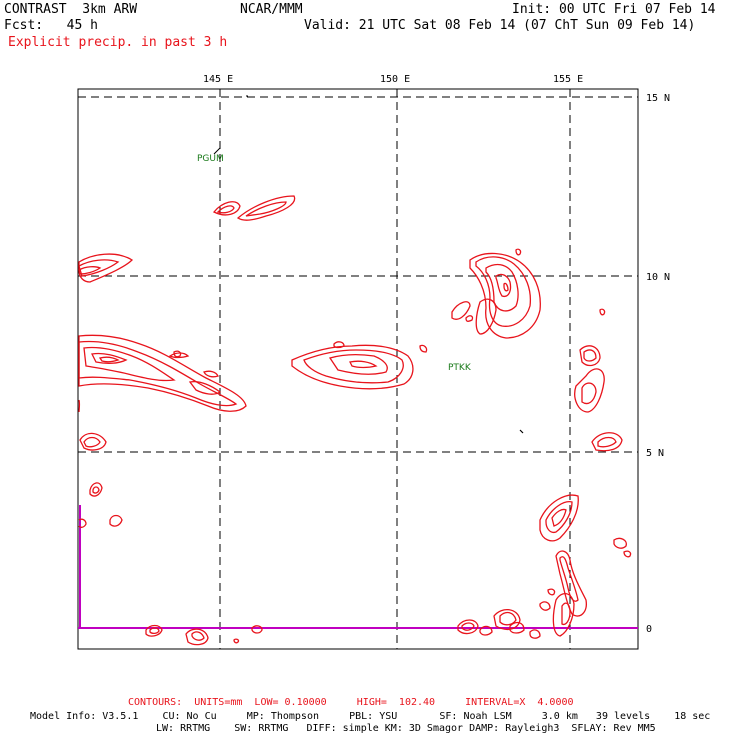  Describe the element at coordinates (655, 453) in the screenshot. I see `lat-label-5n: 5 N` at that location.